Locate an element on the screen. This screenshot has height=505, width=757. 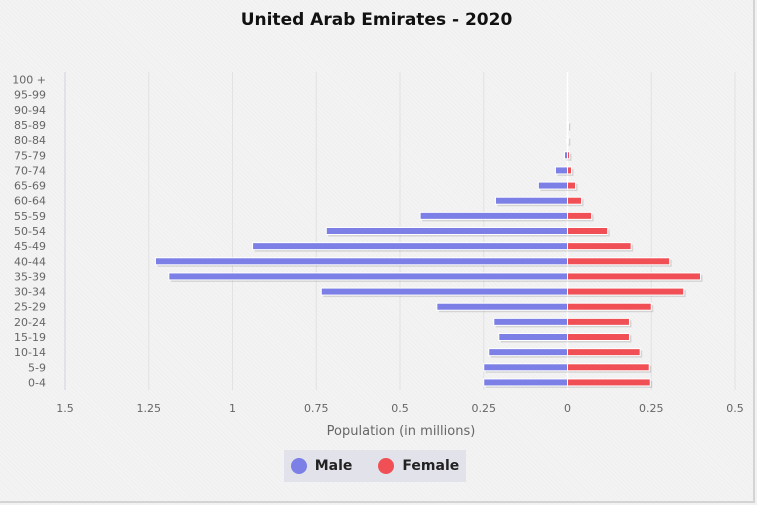
x-axis-labels: 1.5 1.25 1 0.75 0.5 0.25 0 0.25 0.5 is located at coordinates (400, 408).